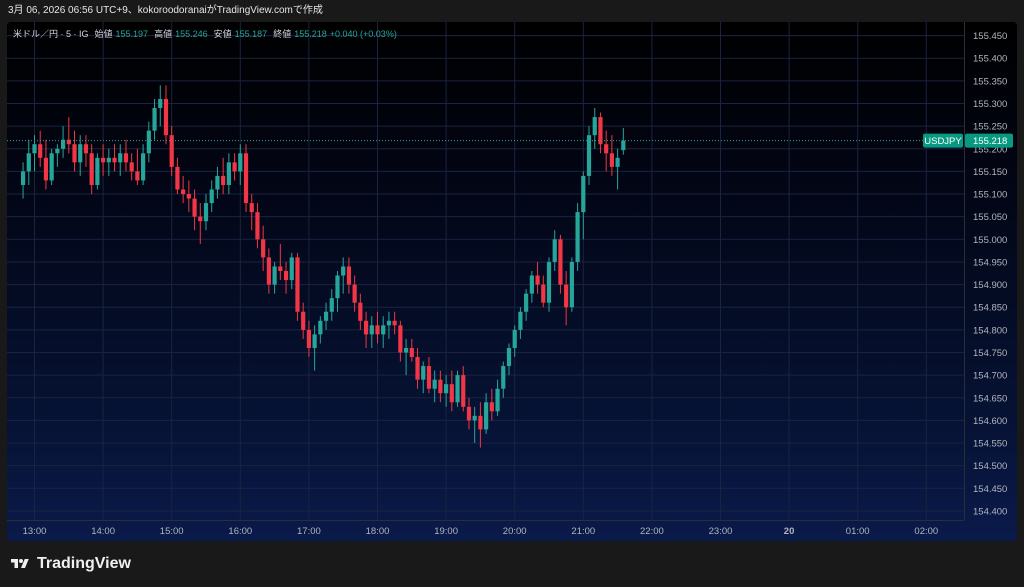  Describe the element at coordinates (515, 531) in the screenshot. I see `x-tick-label: 20:00` at that location.